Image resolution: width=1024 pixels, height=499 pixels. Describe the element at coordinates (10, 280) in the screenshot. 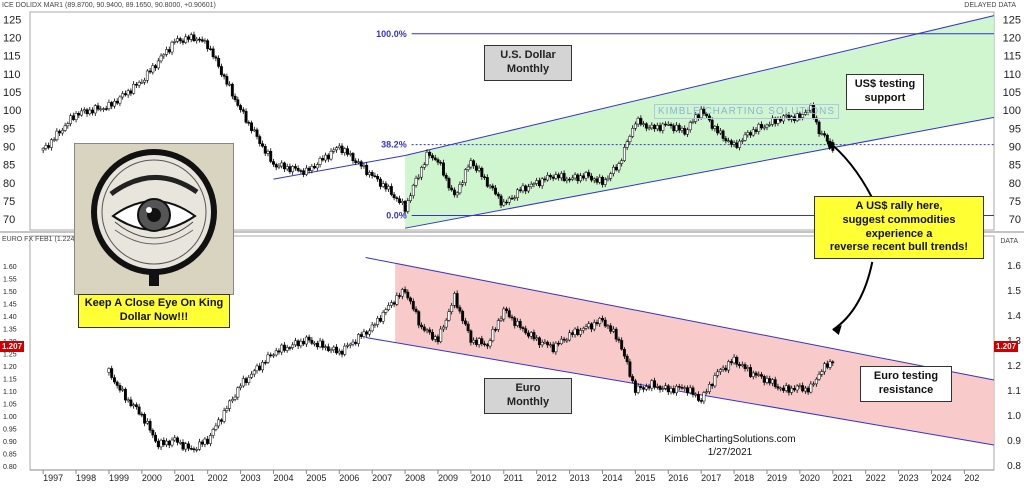

I see `y-tick-left: 1.55` at that location.